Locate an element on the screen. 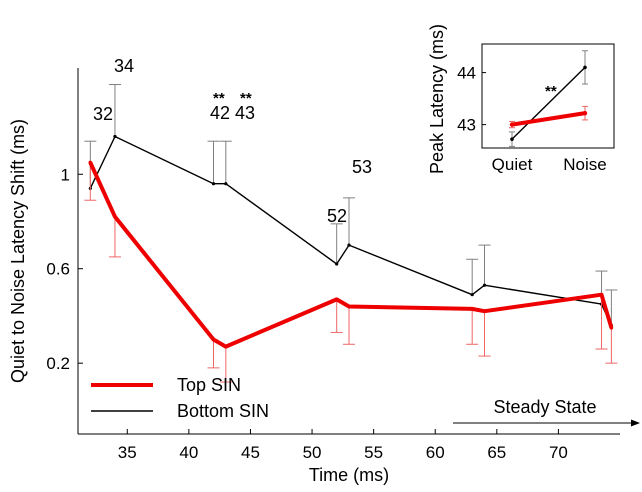 The height and width of the screenshot is (492, 642). inset-x-tick-label: Noise is located at coordinates (584, 164).